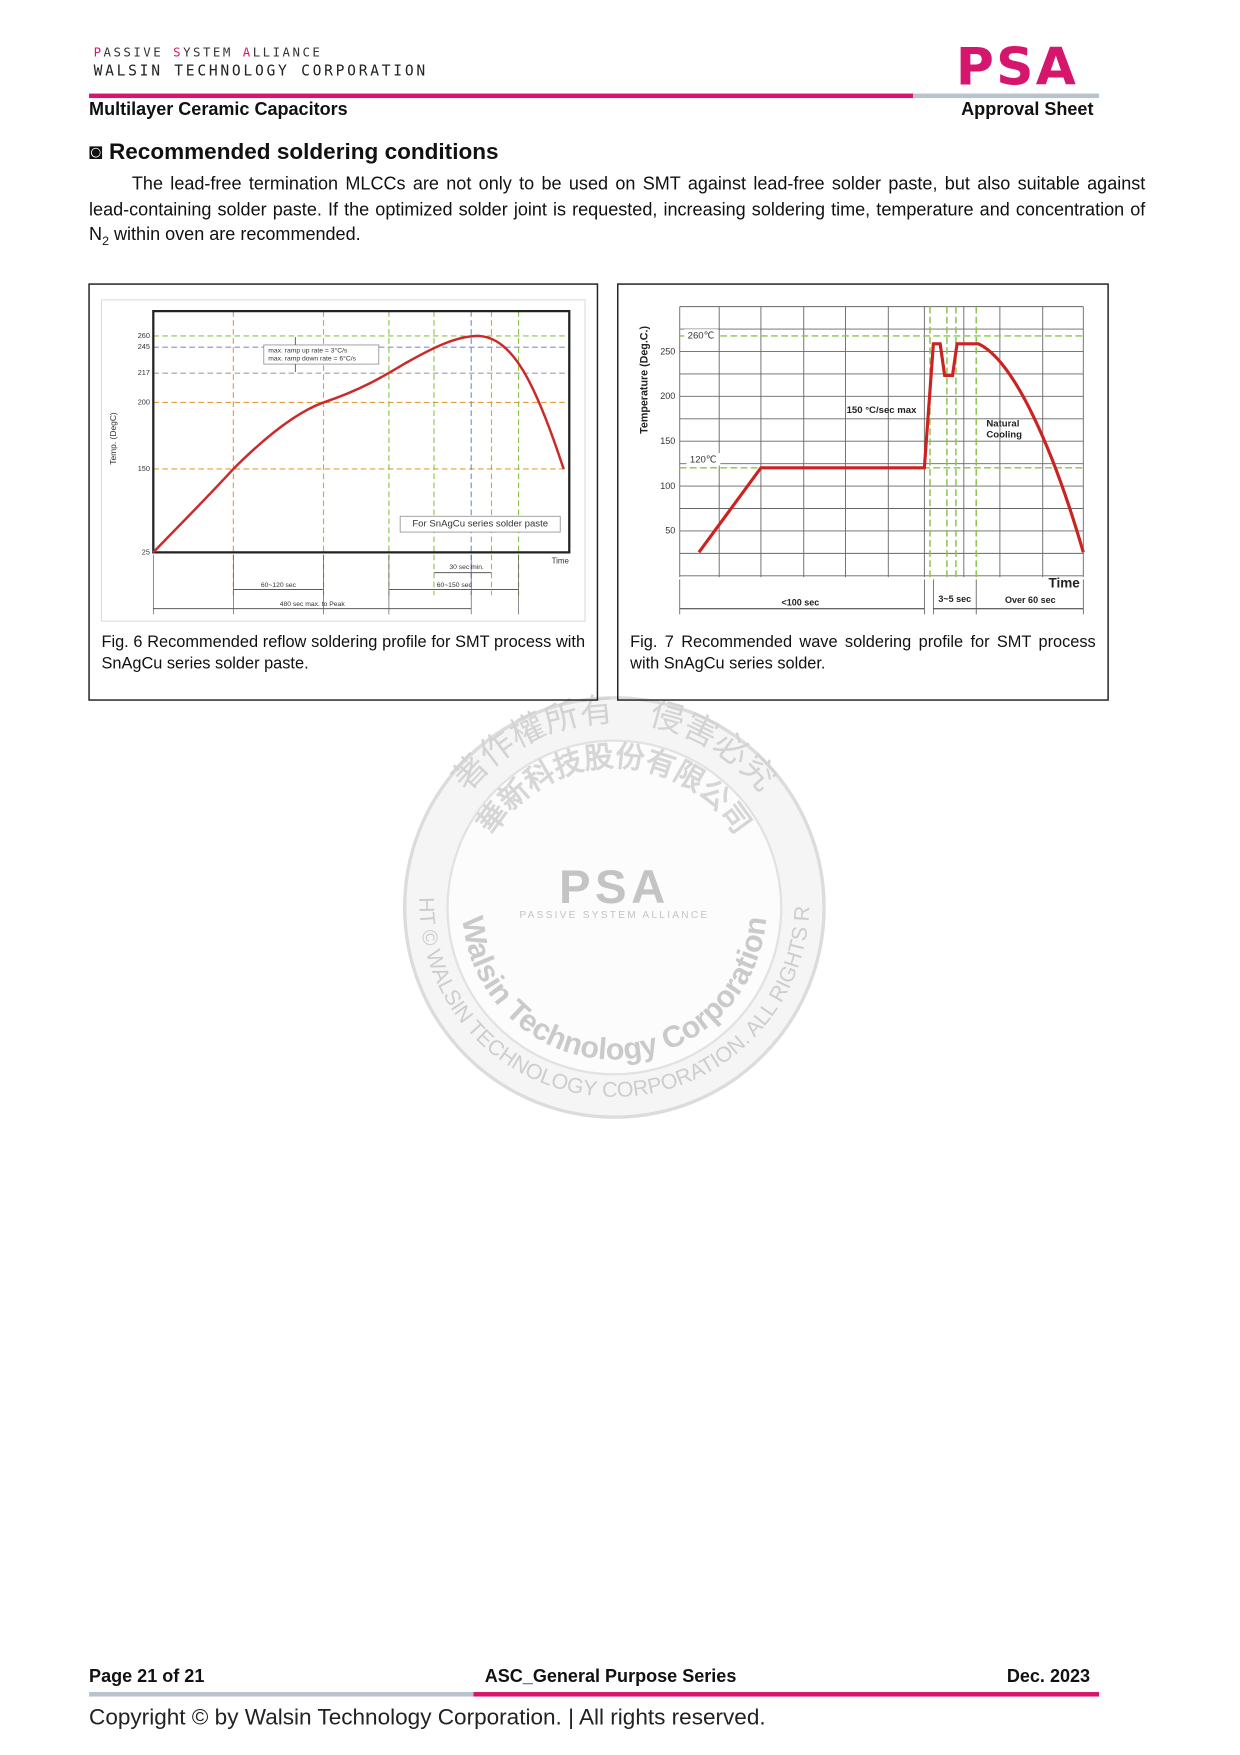  I want to click on level-label: 120℃, so click(703, 459).